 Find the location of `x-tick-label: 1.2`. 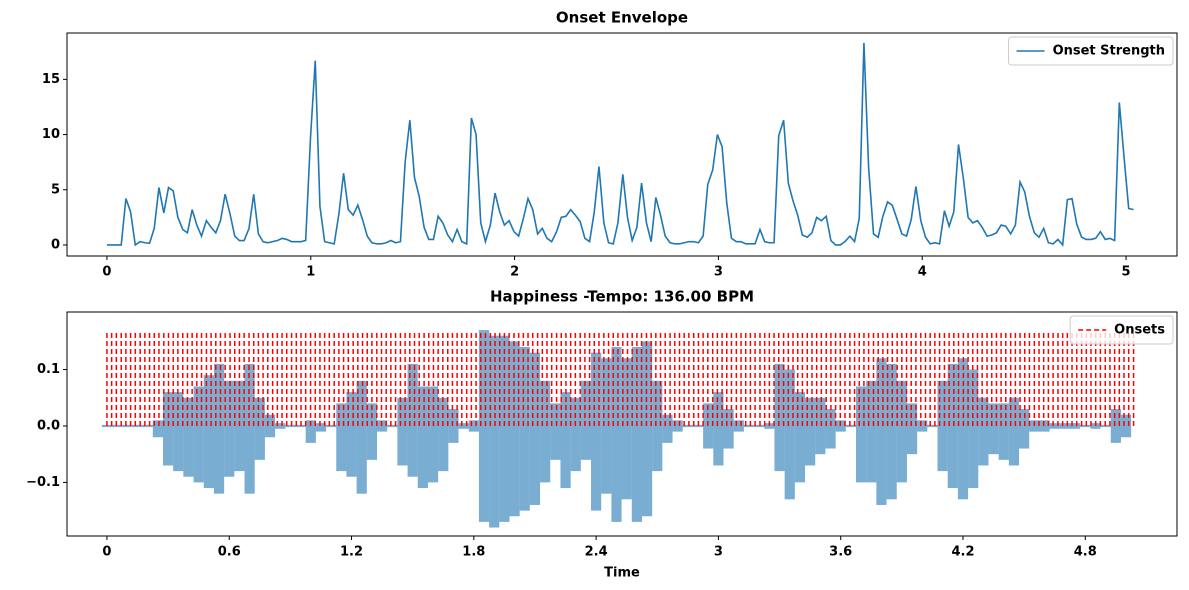

x-tick-label: 1.2 is located at coordinates (351, 552).